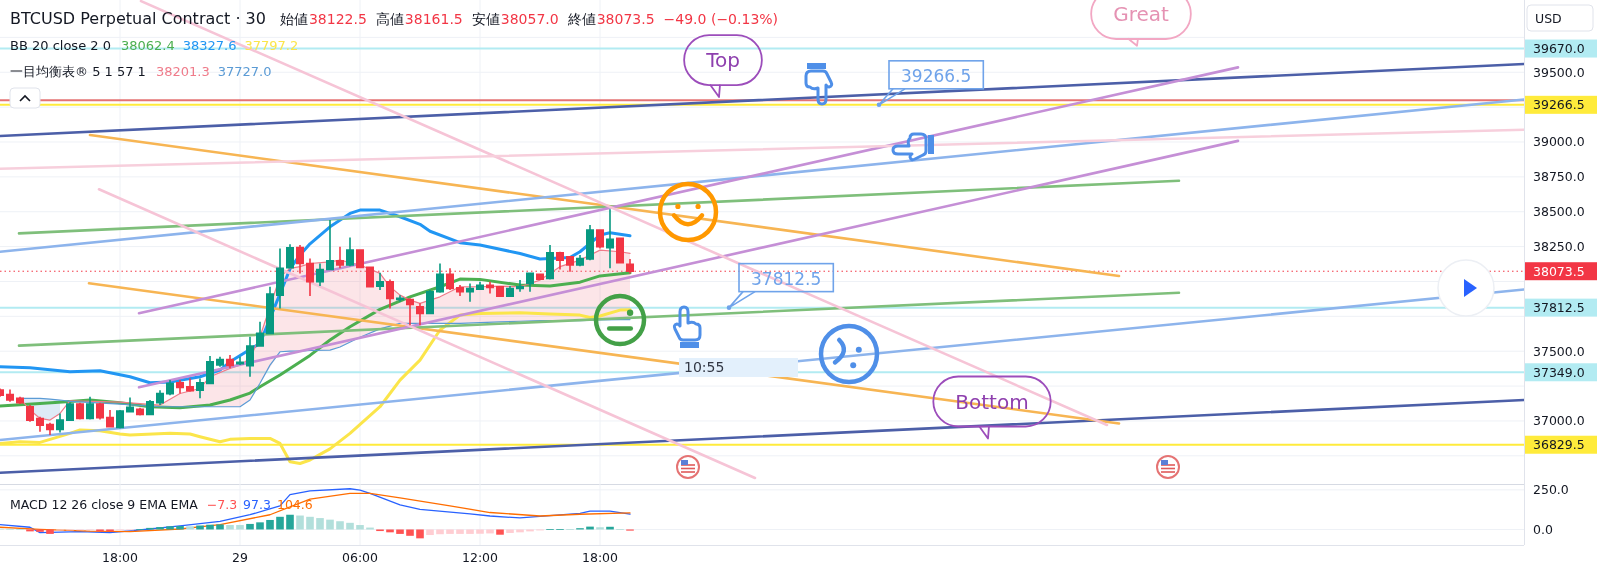  Describe the element at coordinates (1543, 529) in the screenshot. I see `y-tick-label: 0.0` at that location.